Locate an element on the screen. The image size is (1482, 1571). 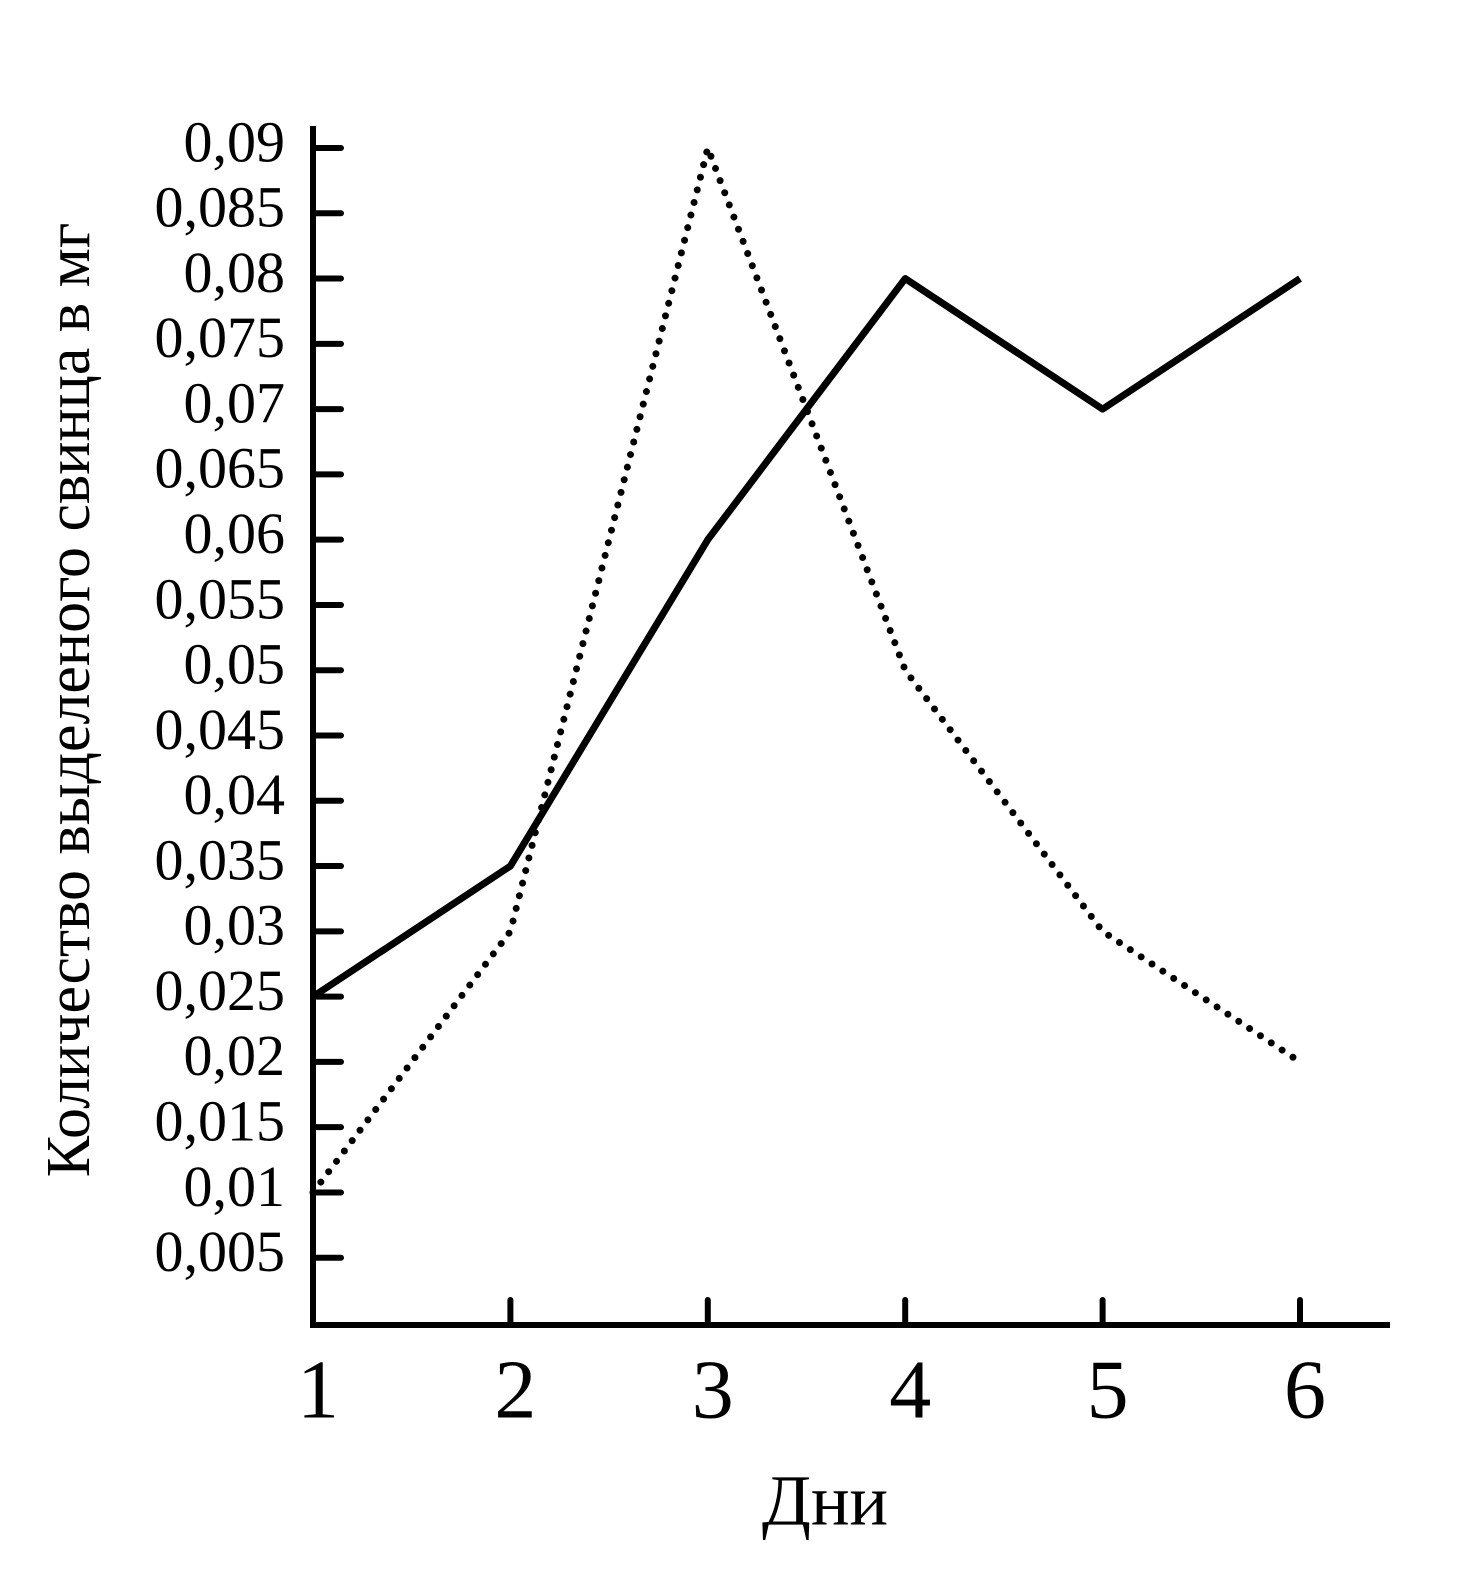
x-tick-label: 3 is located at coordinates (713, 1389).